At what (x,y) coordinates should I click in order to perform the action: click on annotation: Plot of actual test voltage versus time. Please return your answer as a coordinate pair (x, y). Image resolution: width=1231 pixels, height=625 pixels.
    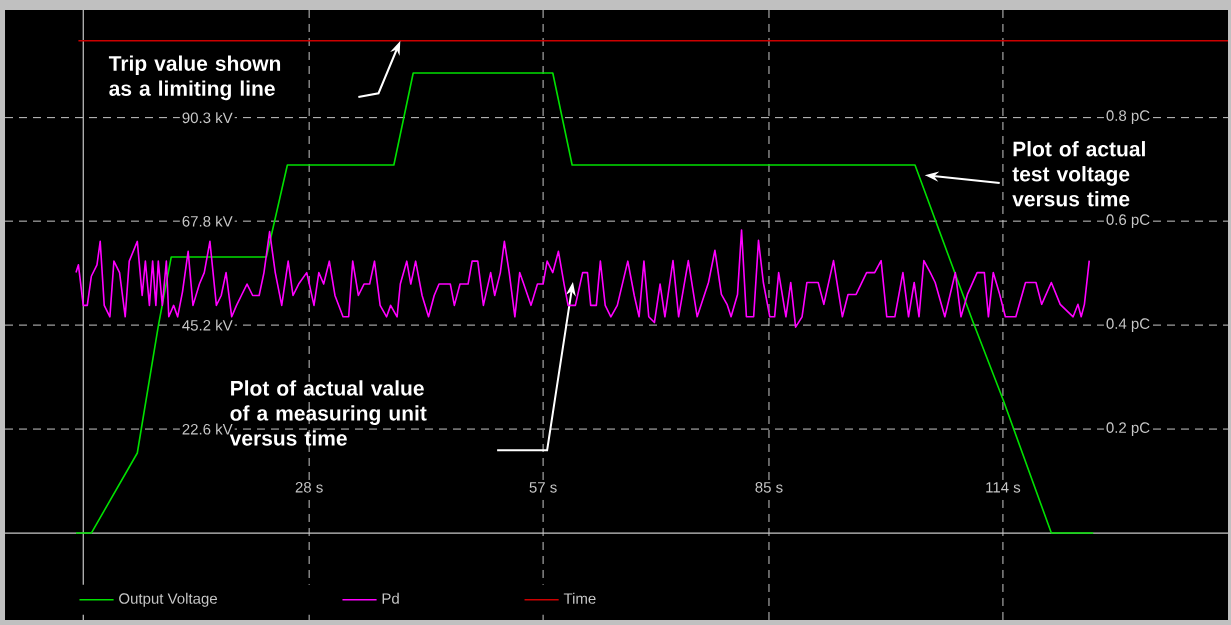
    Looking at the image, I should click on (1078, 174).